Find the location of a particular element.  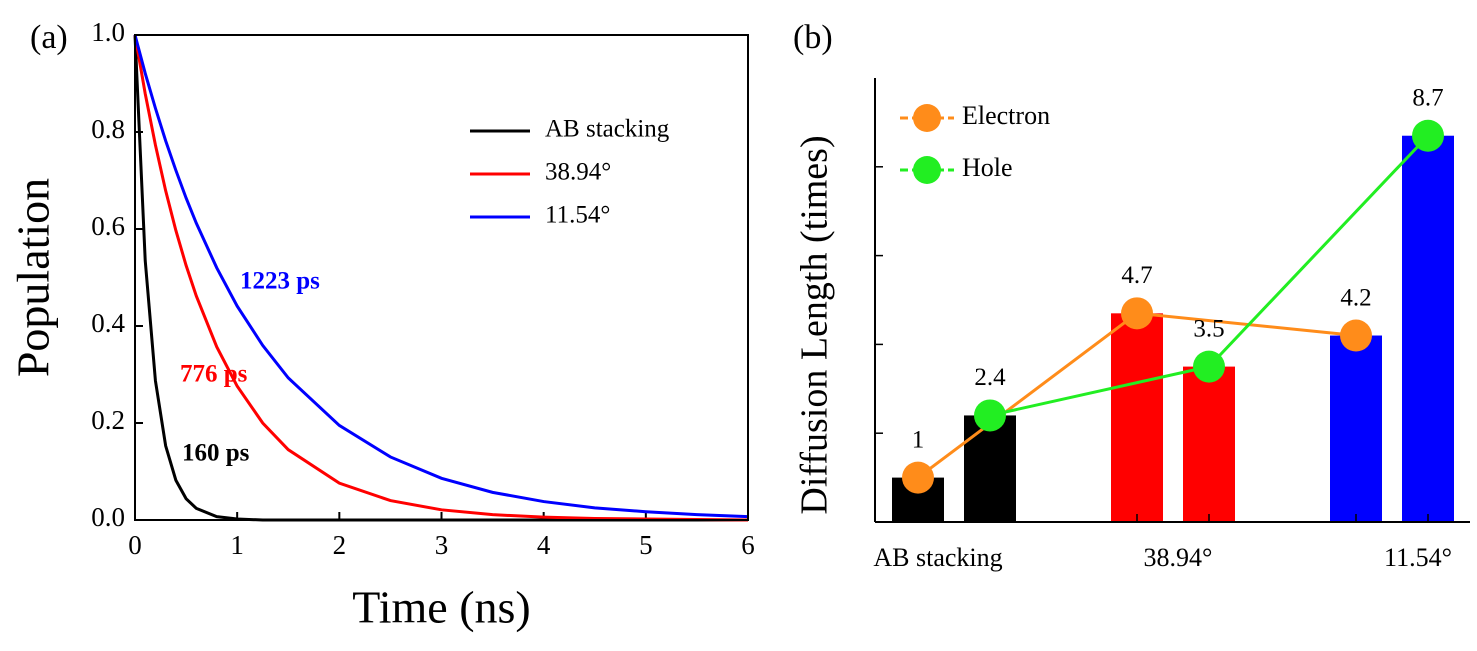

y-tick-label: 1.0 is located at coordinates (108, 32).